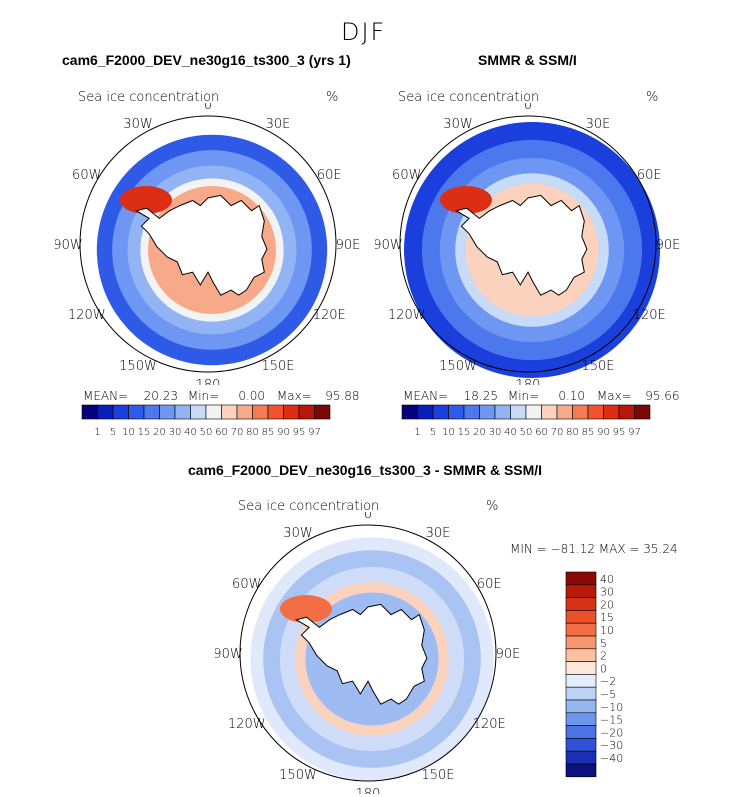 This screenshot has height=797, width=733. Describe the element at coordinates (526, 421) in the screenshot. I see `right-colorbar: 1 5 10 15 20 30 40 50 60 70 80 85 90 95 97` at that location.